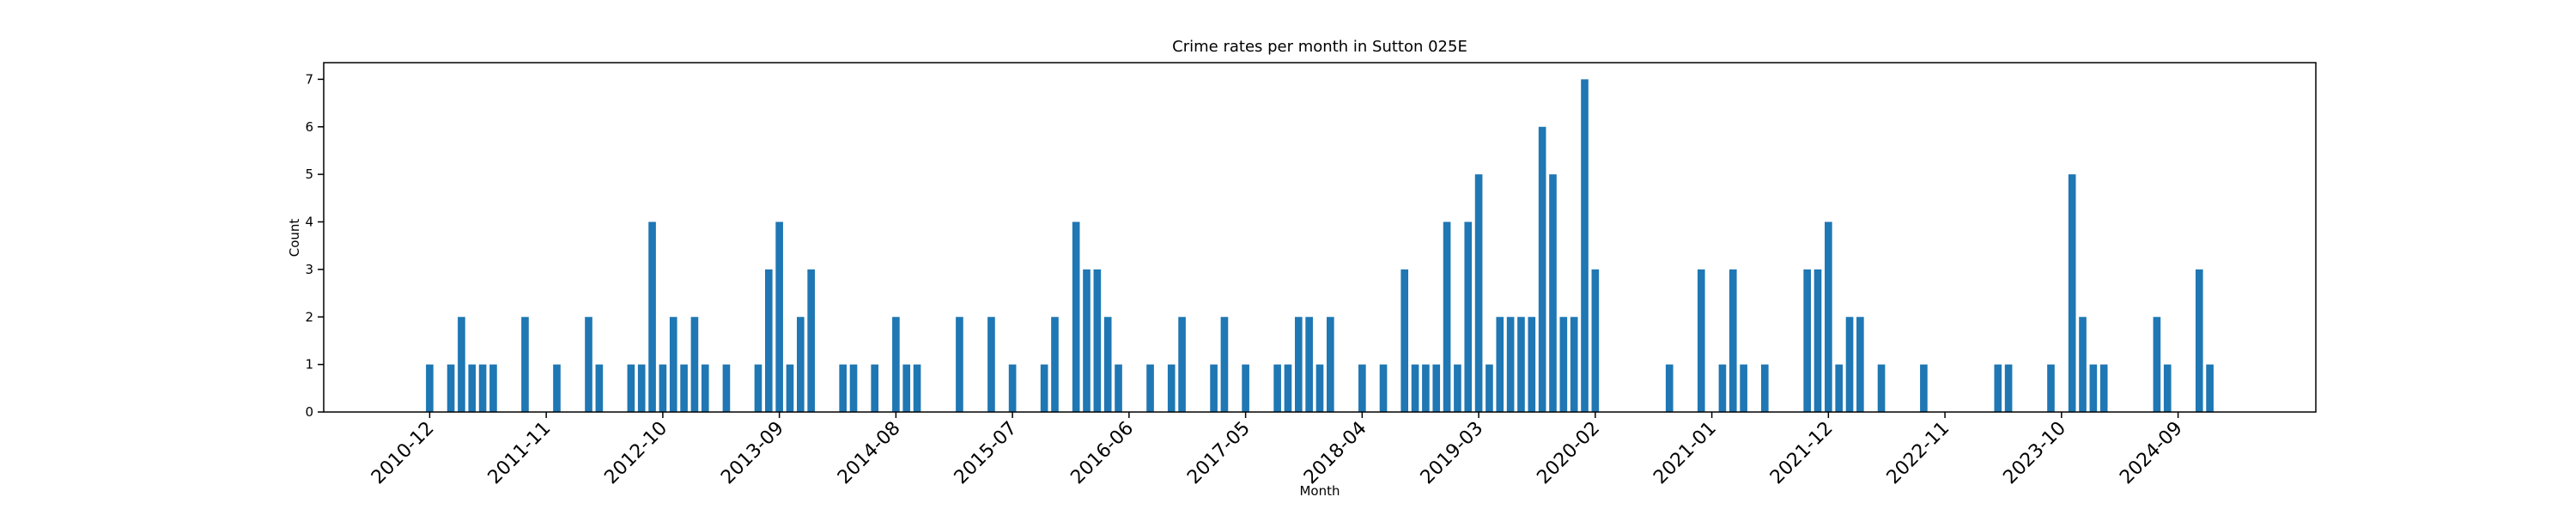  What do you see at coordinates (1102, 453) in the screenshot?
I see `x-tick-label: 2016-06` at bounding box center [1102, 453].